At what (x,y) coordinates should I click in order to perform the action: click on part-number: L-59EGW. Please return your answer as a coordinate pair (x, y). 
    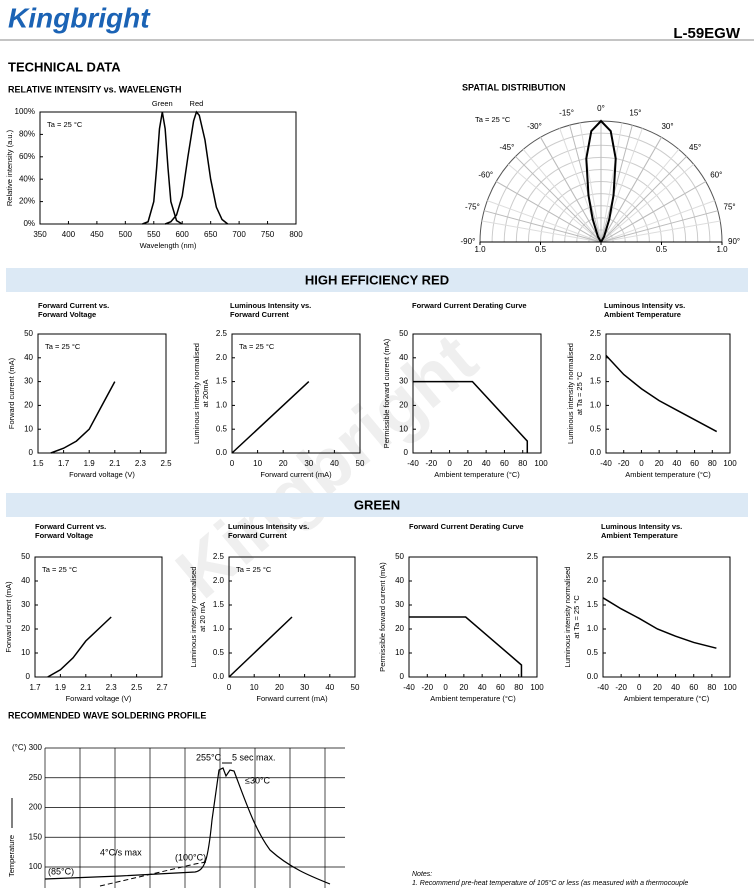
    Looking at the image, I should click on (707, 33).